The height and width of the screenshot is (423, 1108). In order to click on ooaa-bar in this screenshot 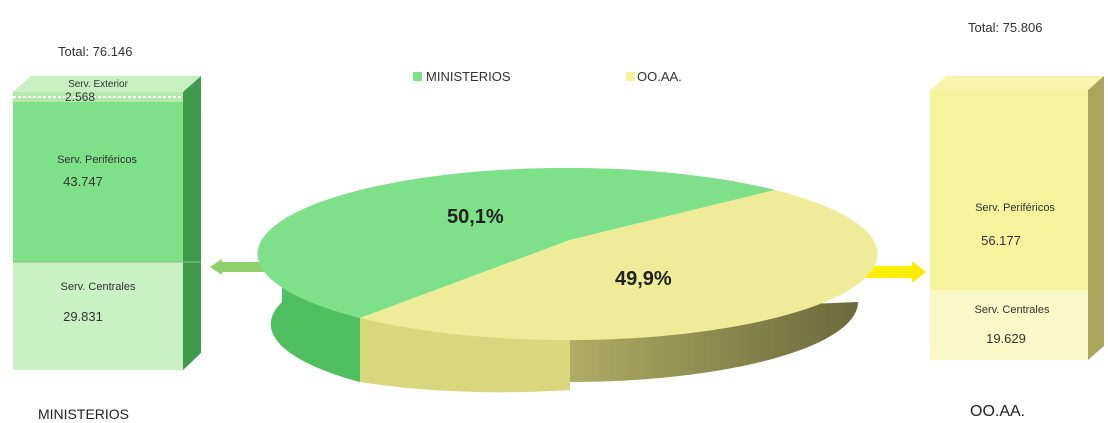, I will do `click(1017, 218)`.